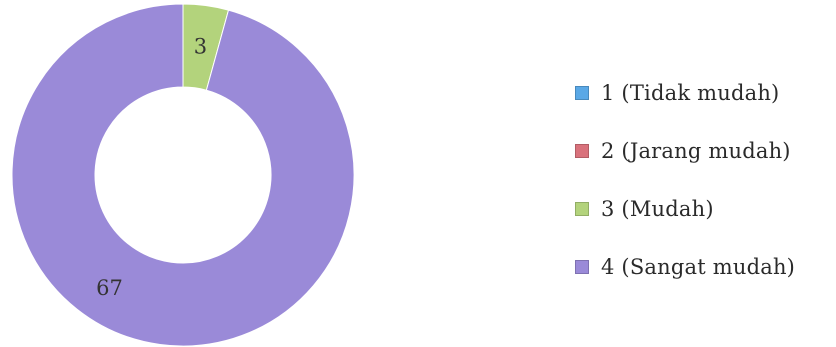 The height and width of the screenshot is (347, 836). Describe the element at coordinates (200, 47) in the screenshot. I see `slice-data-label: 3` at that location.